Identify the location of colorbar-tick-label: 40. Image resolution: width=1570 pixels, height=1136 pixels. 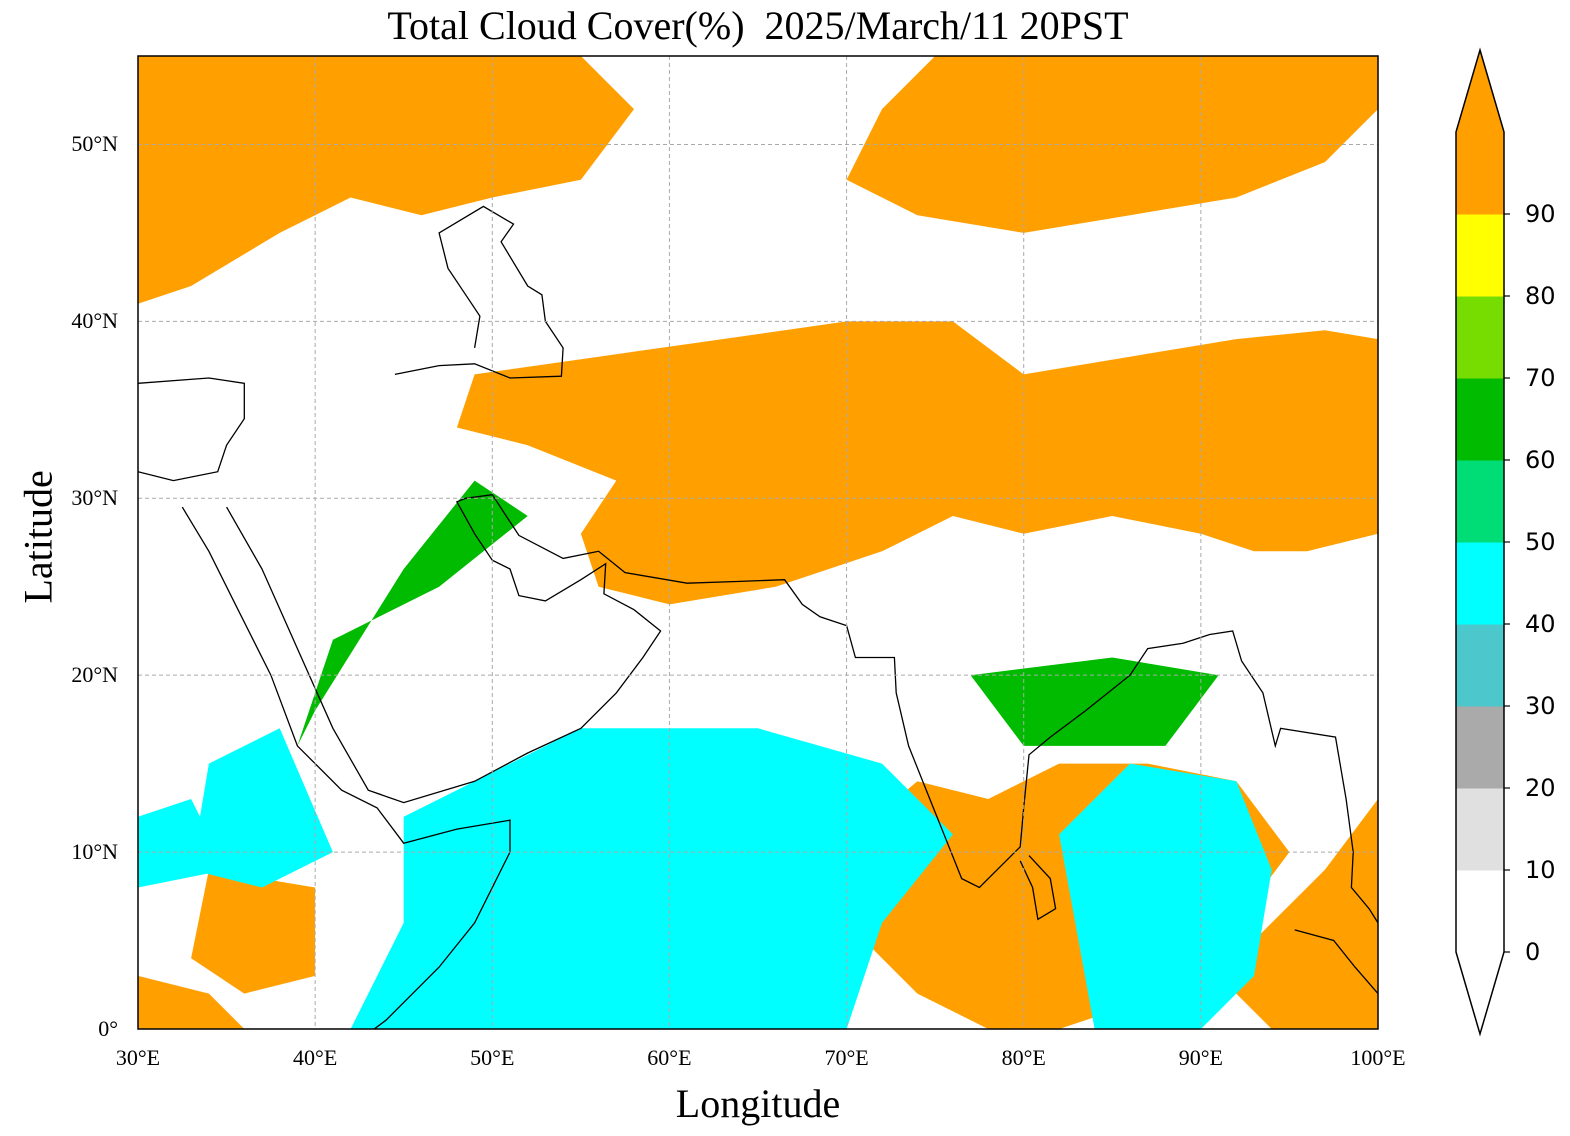
(1540, 624).